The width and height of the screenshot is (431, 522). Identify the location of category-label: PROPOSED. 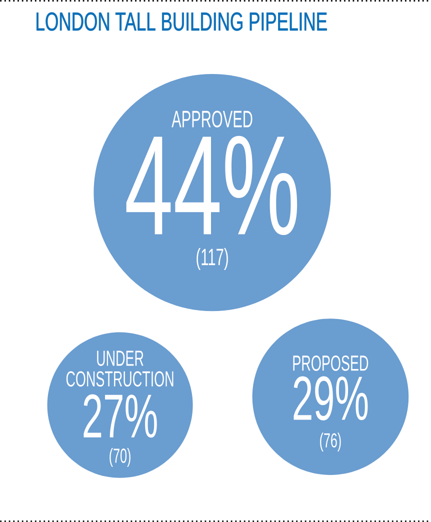
(330, 363).